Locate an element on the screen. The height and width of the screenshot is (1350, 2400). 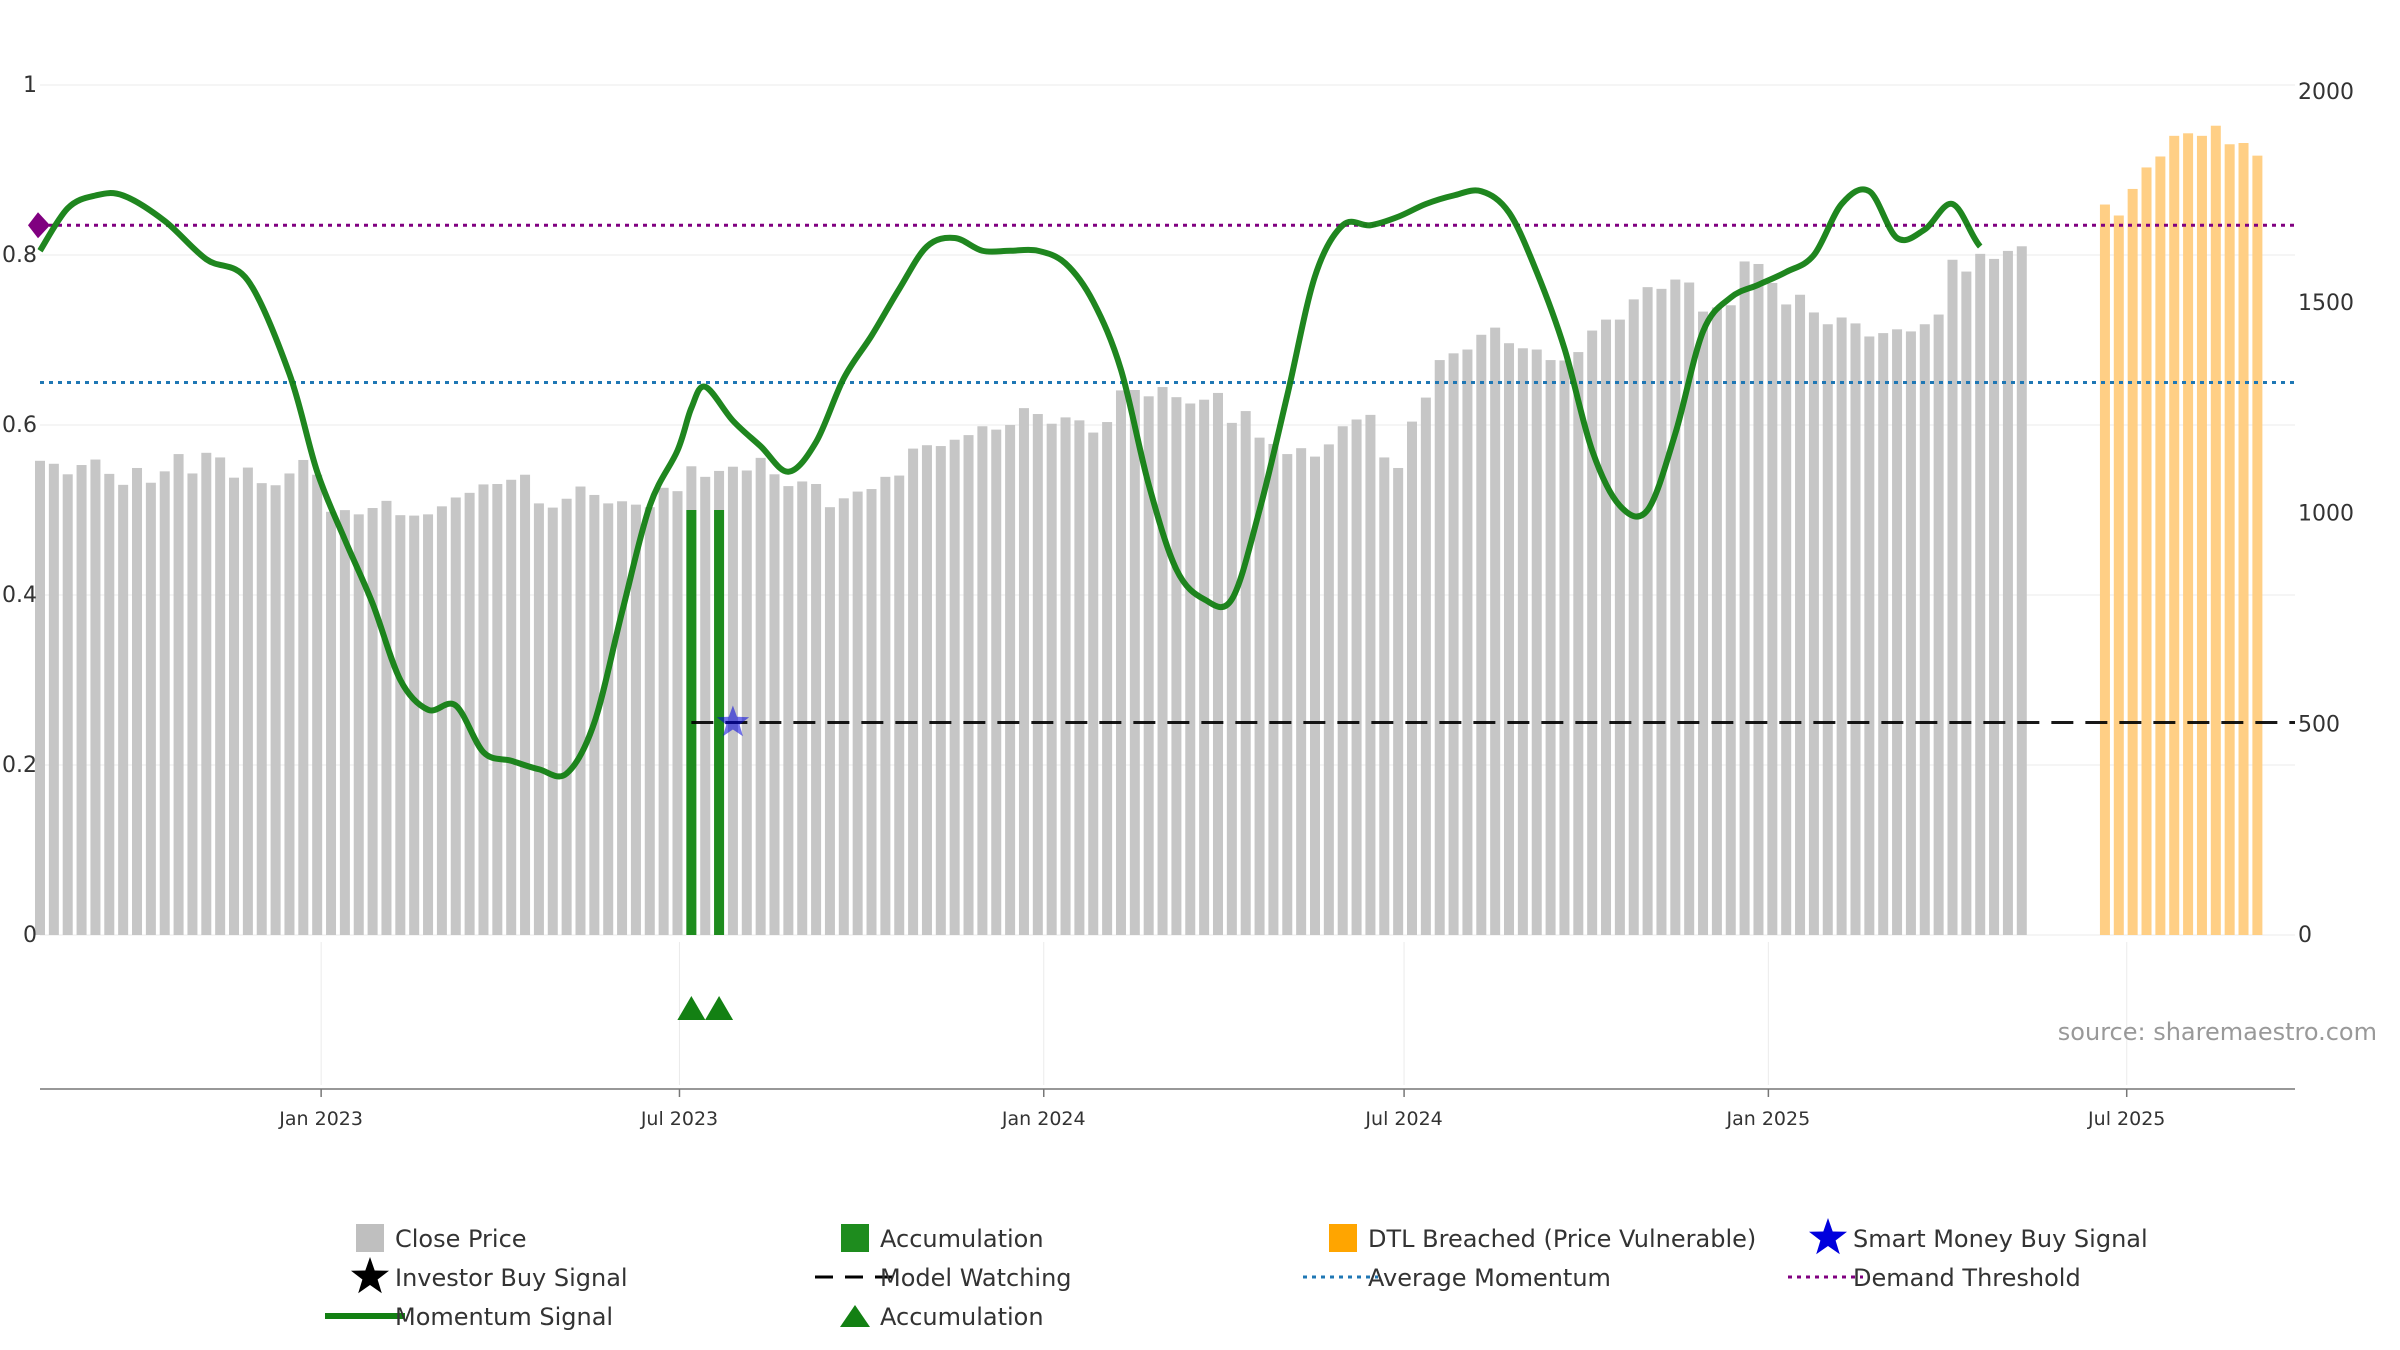
legend-label: Average Momentum is located at coordinates (1489, 1278).